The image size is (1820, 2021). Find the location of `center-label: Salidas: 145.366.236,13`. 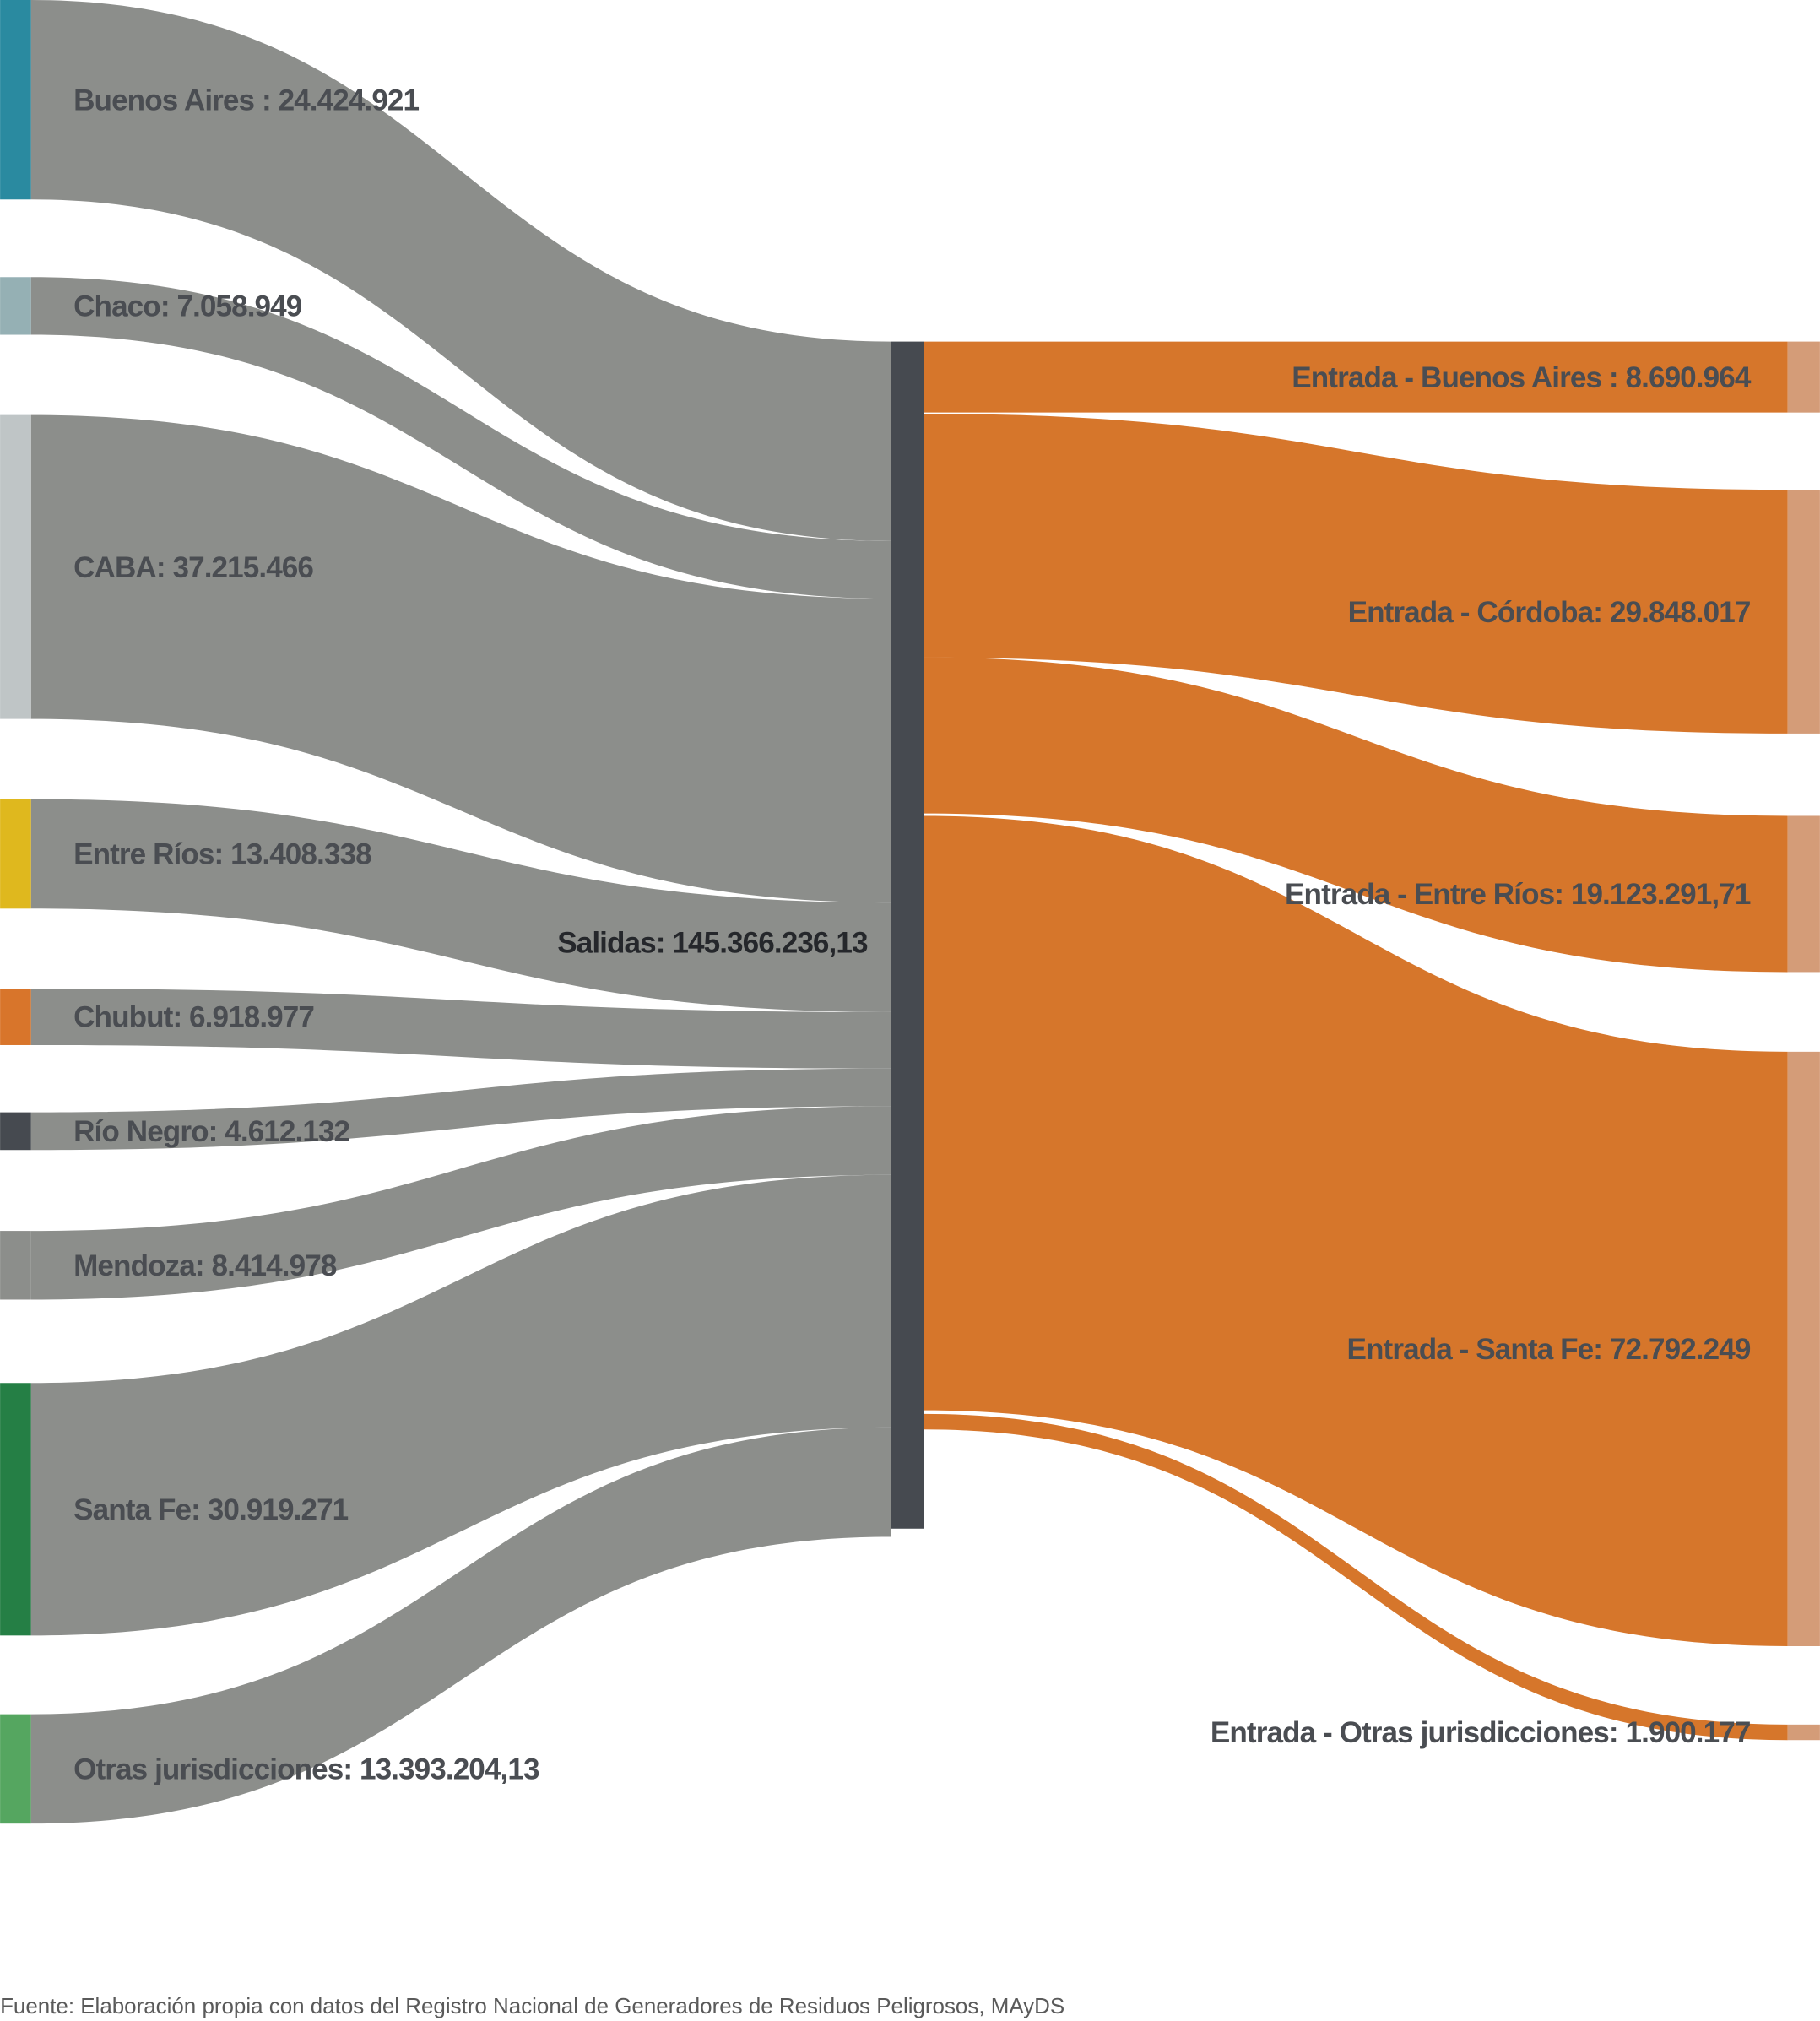

center-label: Salidas: 145.366.236,13 is located at coordinates (712, 943).